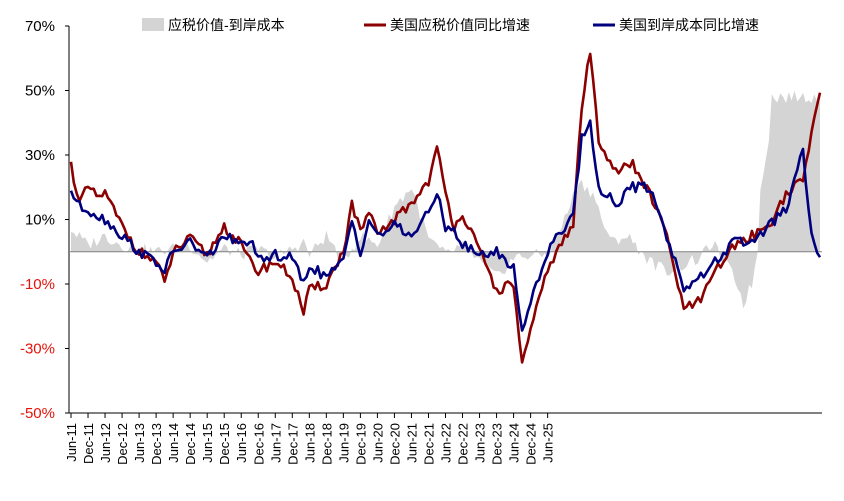 This screenshot has width=844, height=501. Describe the element at coordinates (139, 443) in the screenshot. I see `x-tick-label: Jun-13` at that location.